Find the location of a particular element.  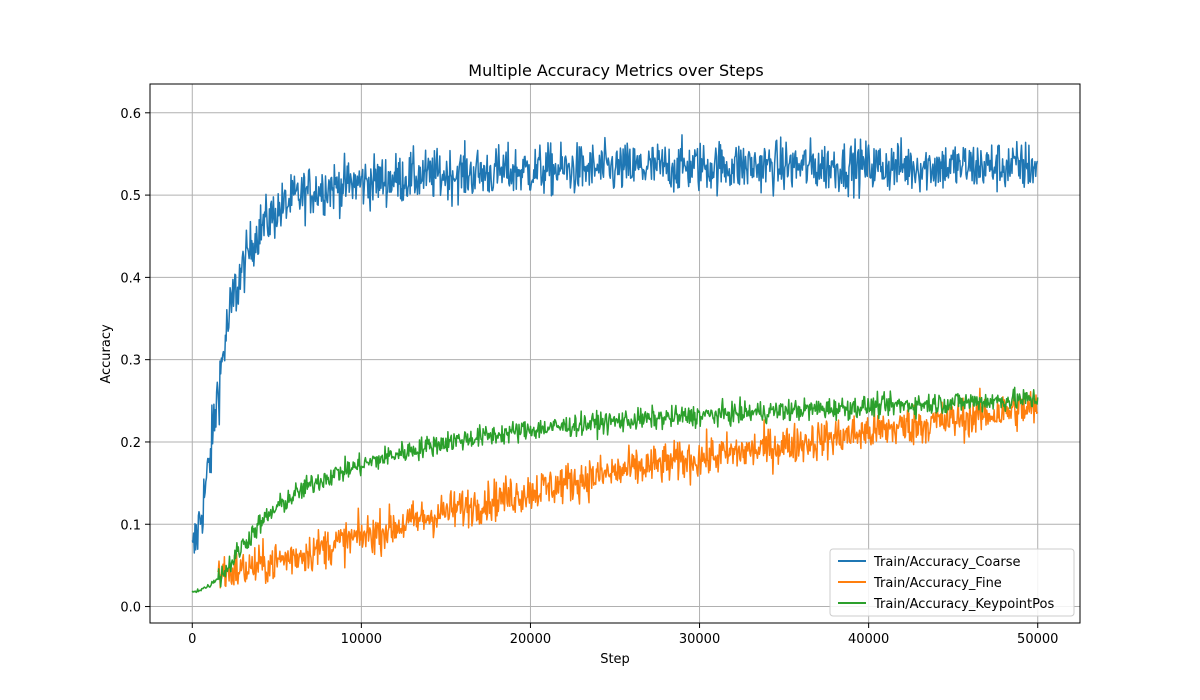

x-tick-label: 30000 is located at coordinates (699, 639).